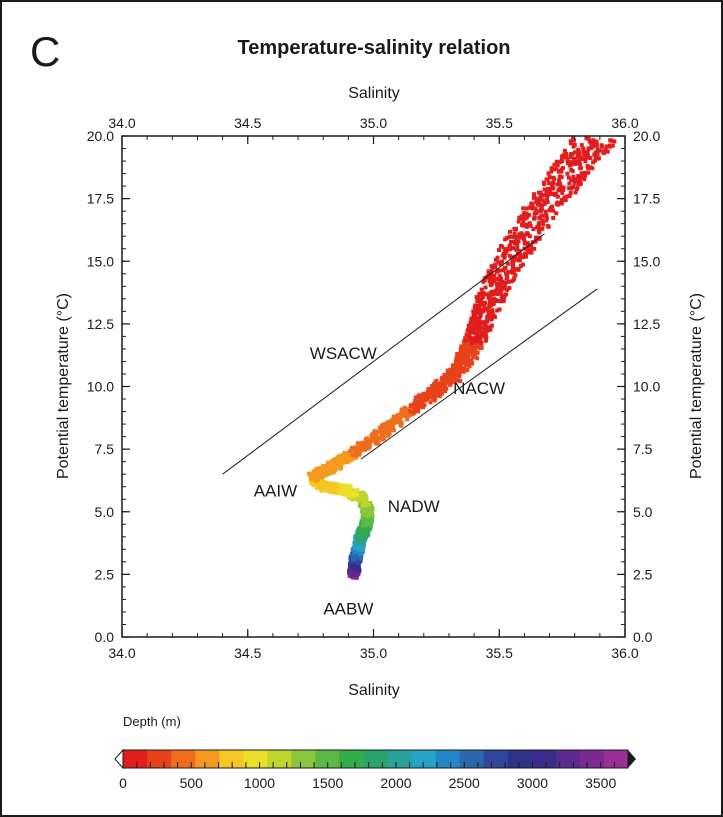  Describe the element at coordinates (414, 506) in the screenshot. I see `water-mass-label-nadw: NADW` at that location.